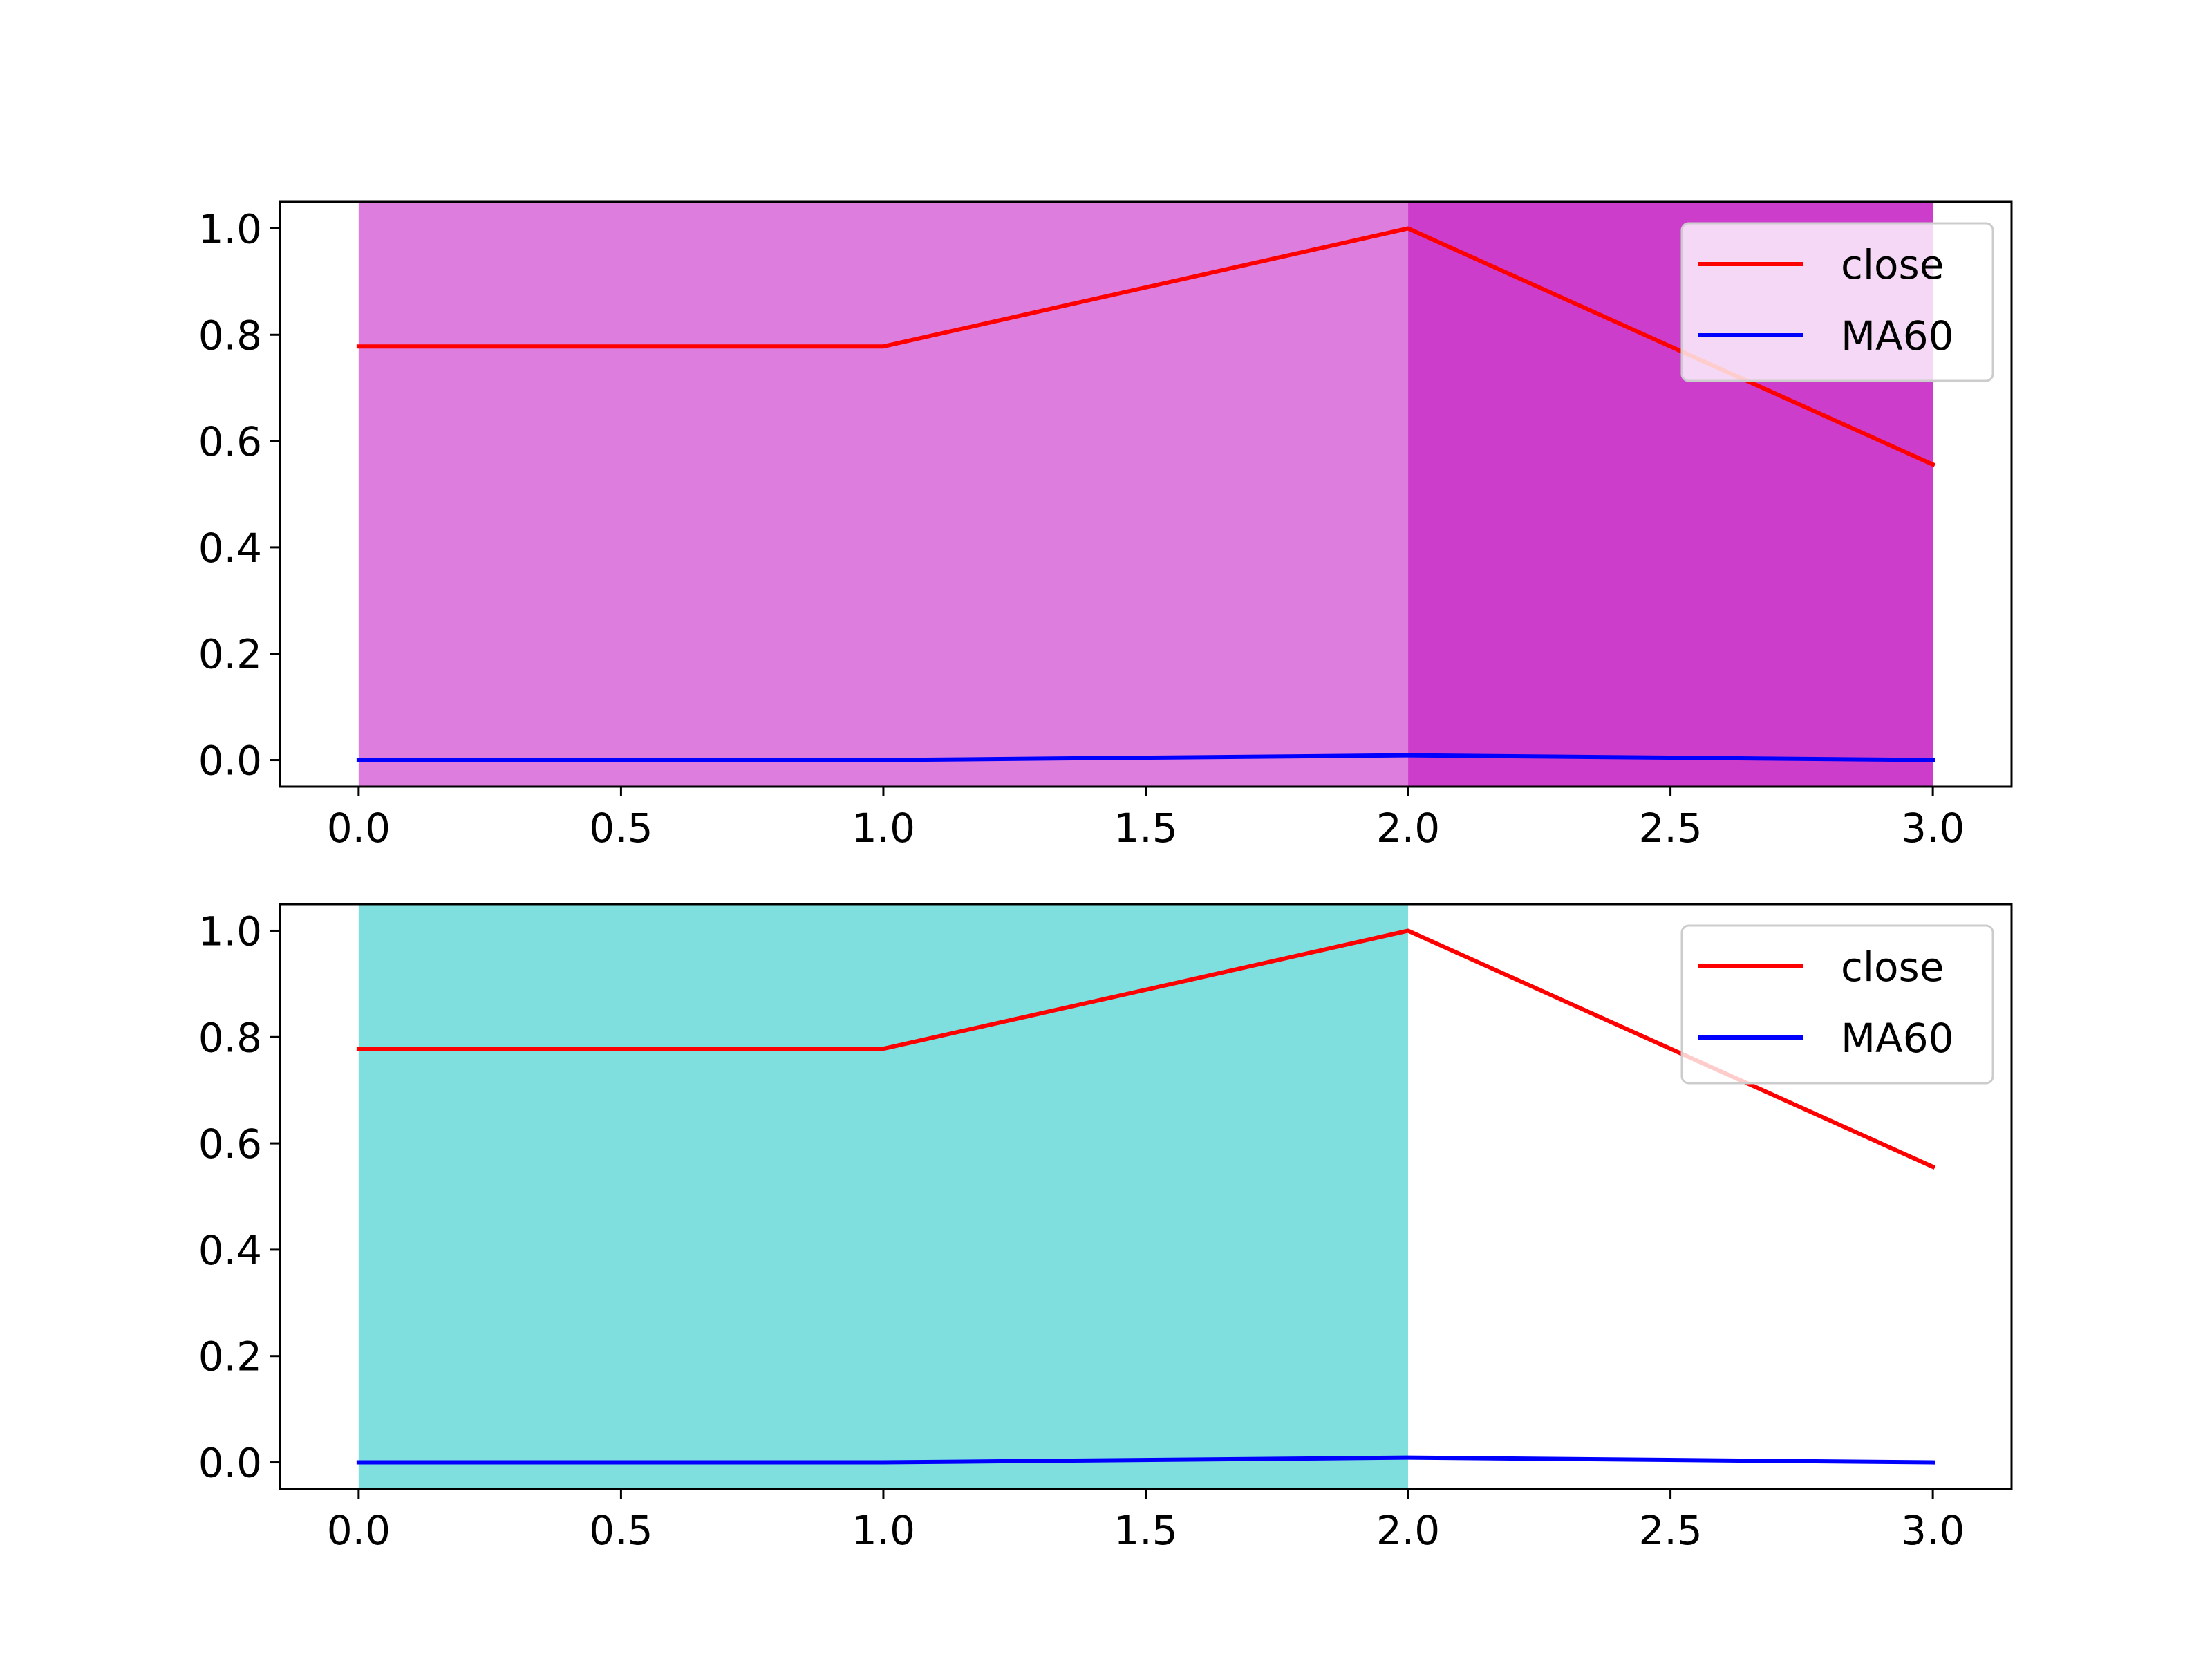 The width and height of the screenshot is (2212, 1659). What do you see at coordinates (1670, 828) in the screenshot?
I see `chart-1-x-tick-label: 2.5` at bounding box center [1670, 828].